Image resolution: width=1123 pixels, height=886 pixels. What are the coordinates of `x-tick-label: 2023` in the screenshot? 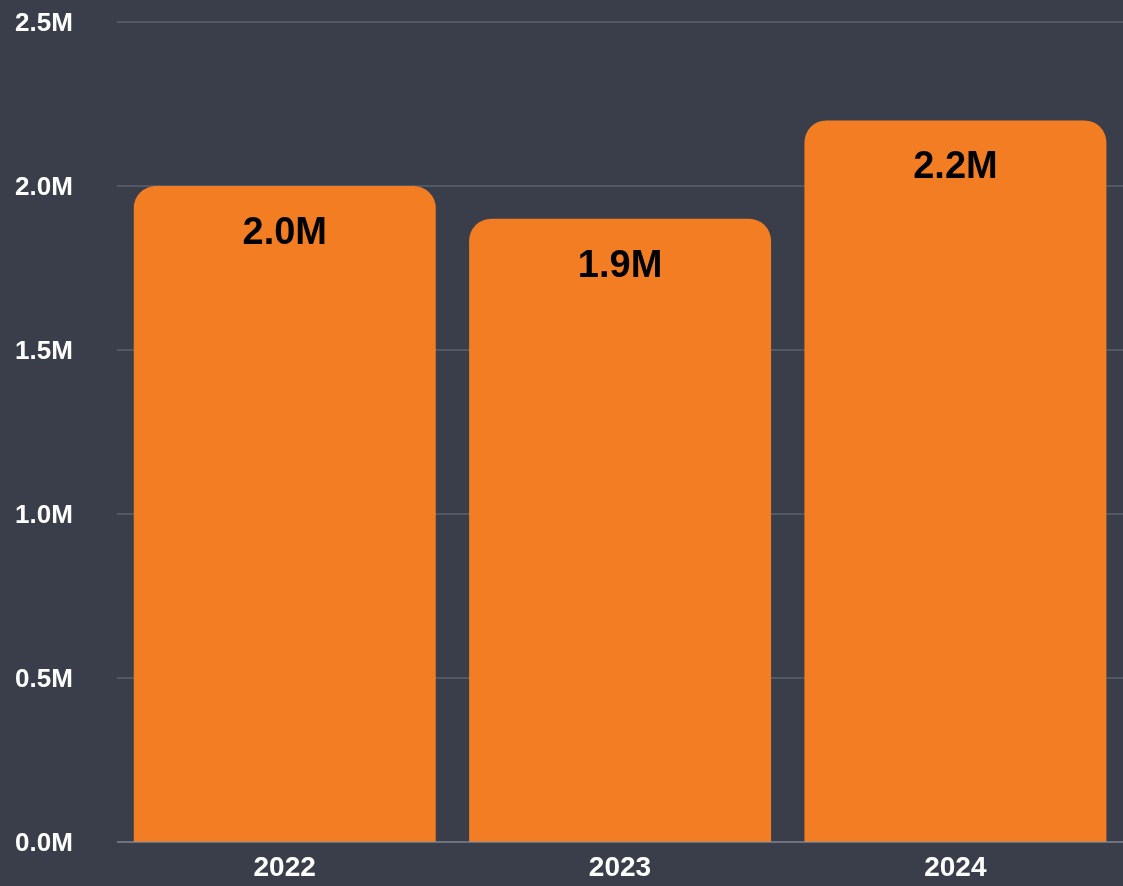 It's located at (620, 866).